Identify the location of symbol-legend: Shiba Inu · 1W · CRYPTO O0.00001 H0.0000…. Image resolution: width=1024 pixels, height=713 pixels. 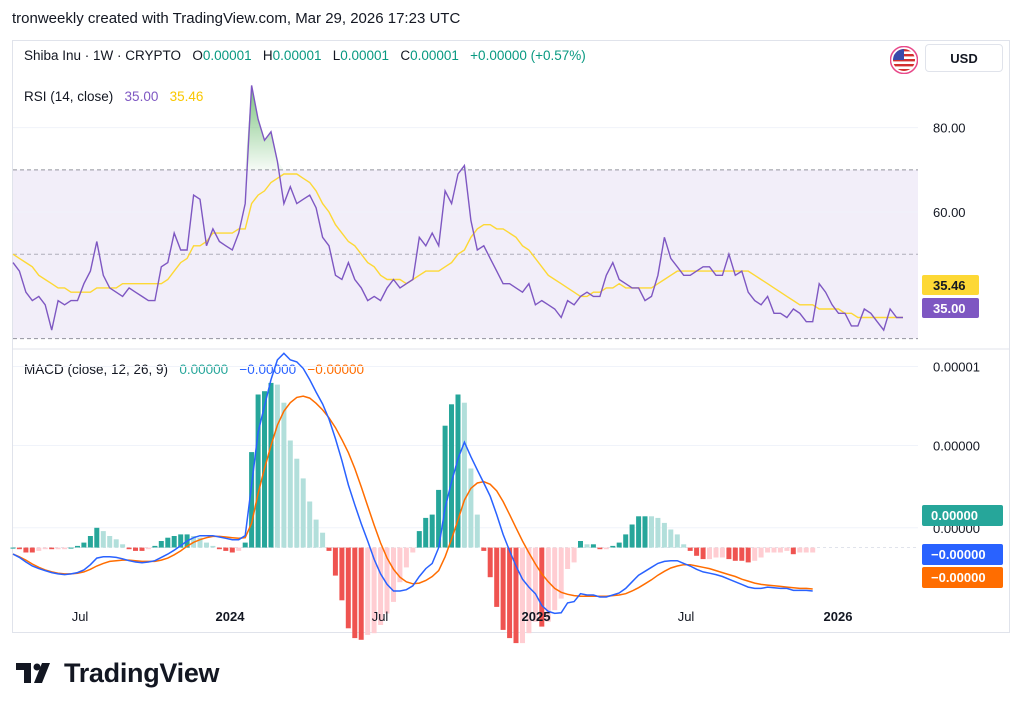
(305, 55).